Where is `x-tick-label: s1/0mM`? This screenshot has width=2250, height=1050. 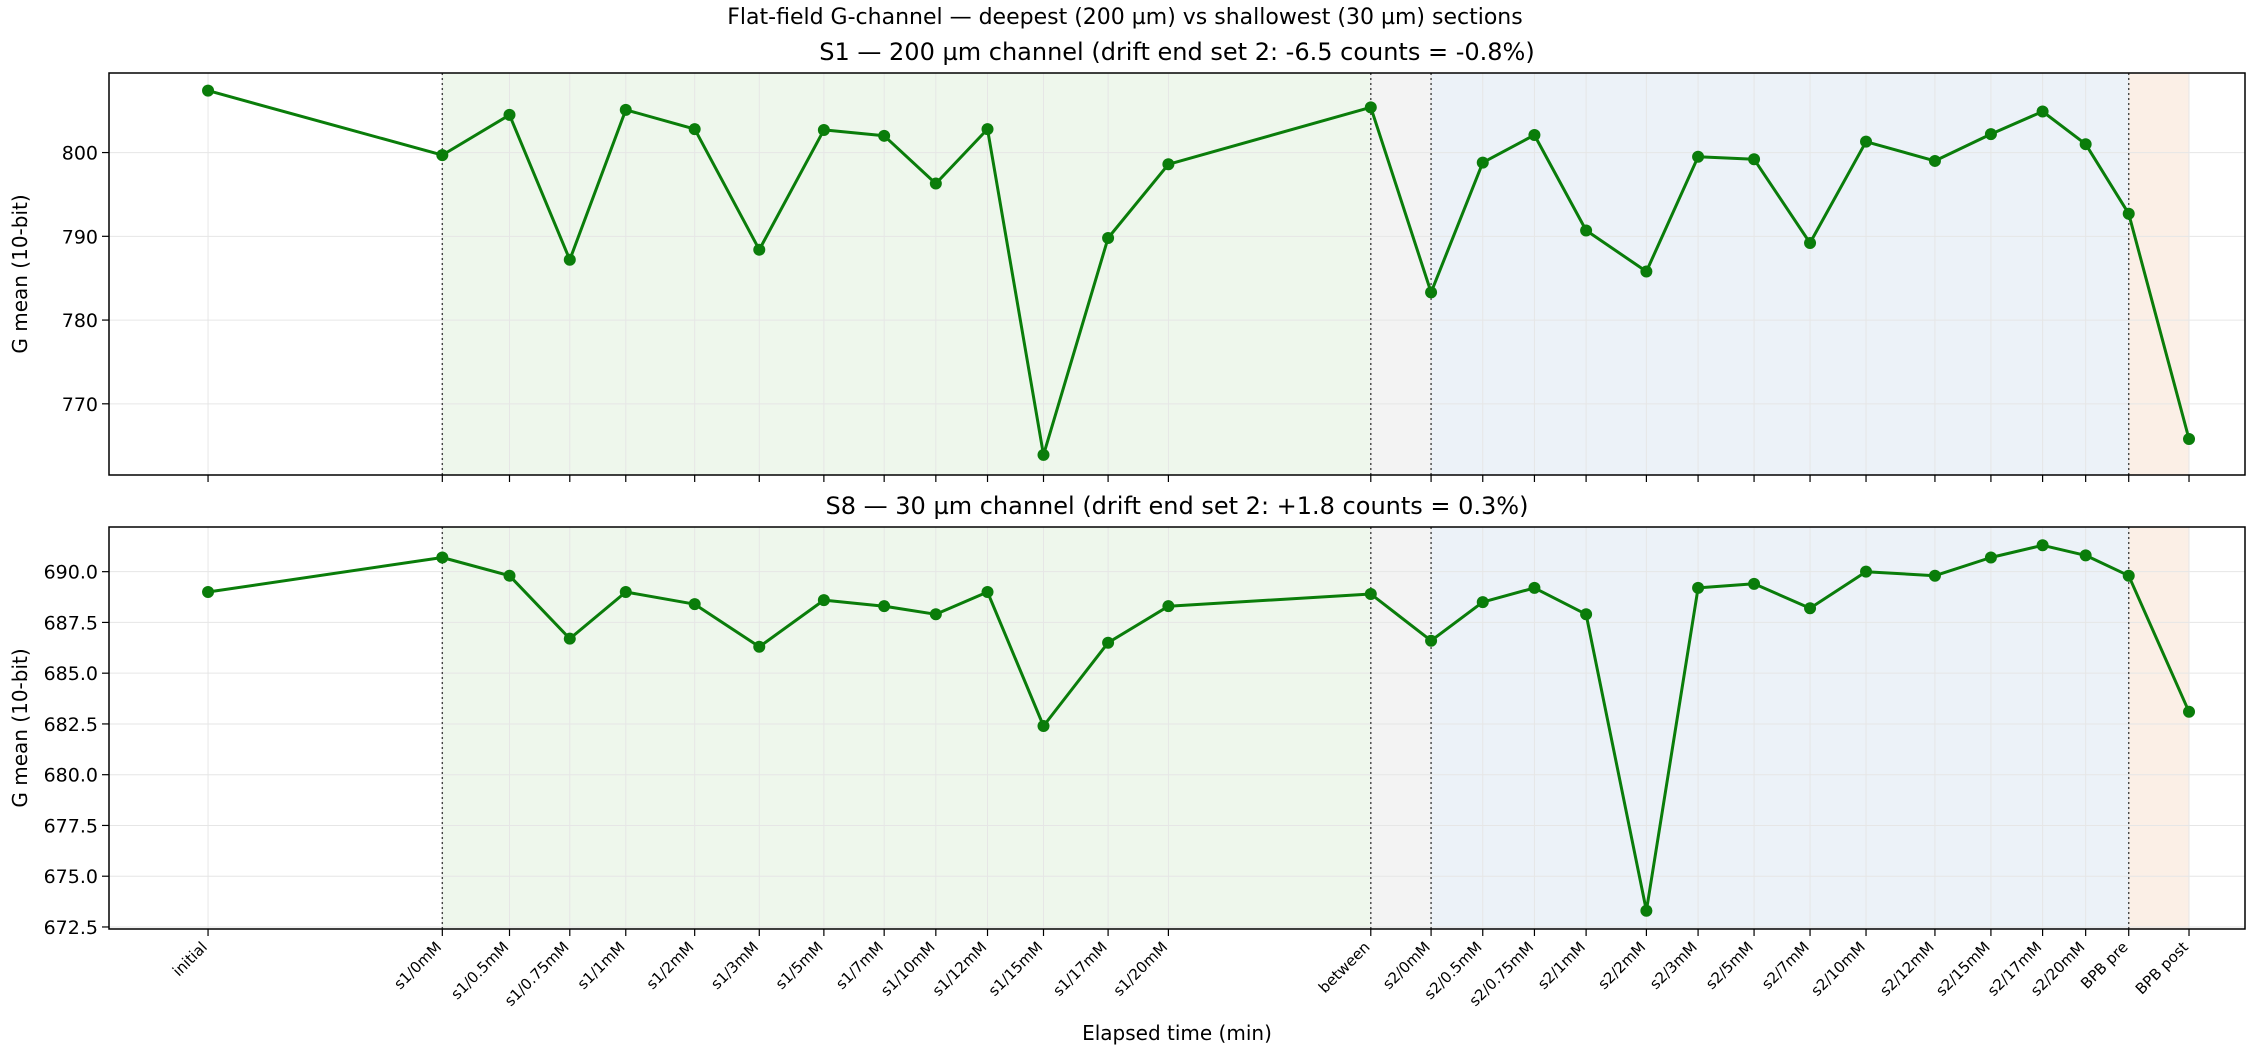
x-tick-label: s1/0mM is located at coordinates (417, 965).